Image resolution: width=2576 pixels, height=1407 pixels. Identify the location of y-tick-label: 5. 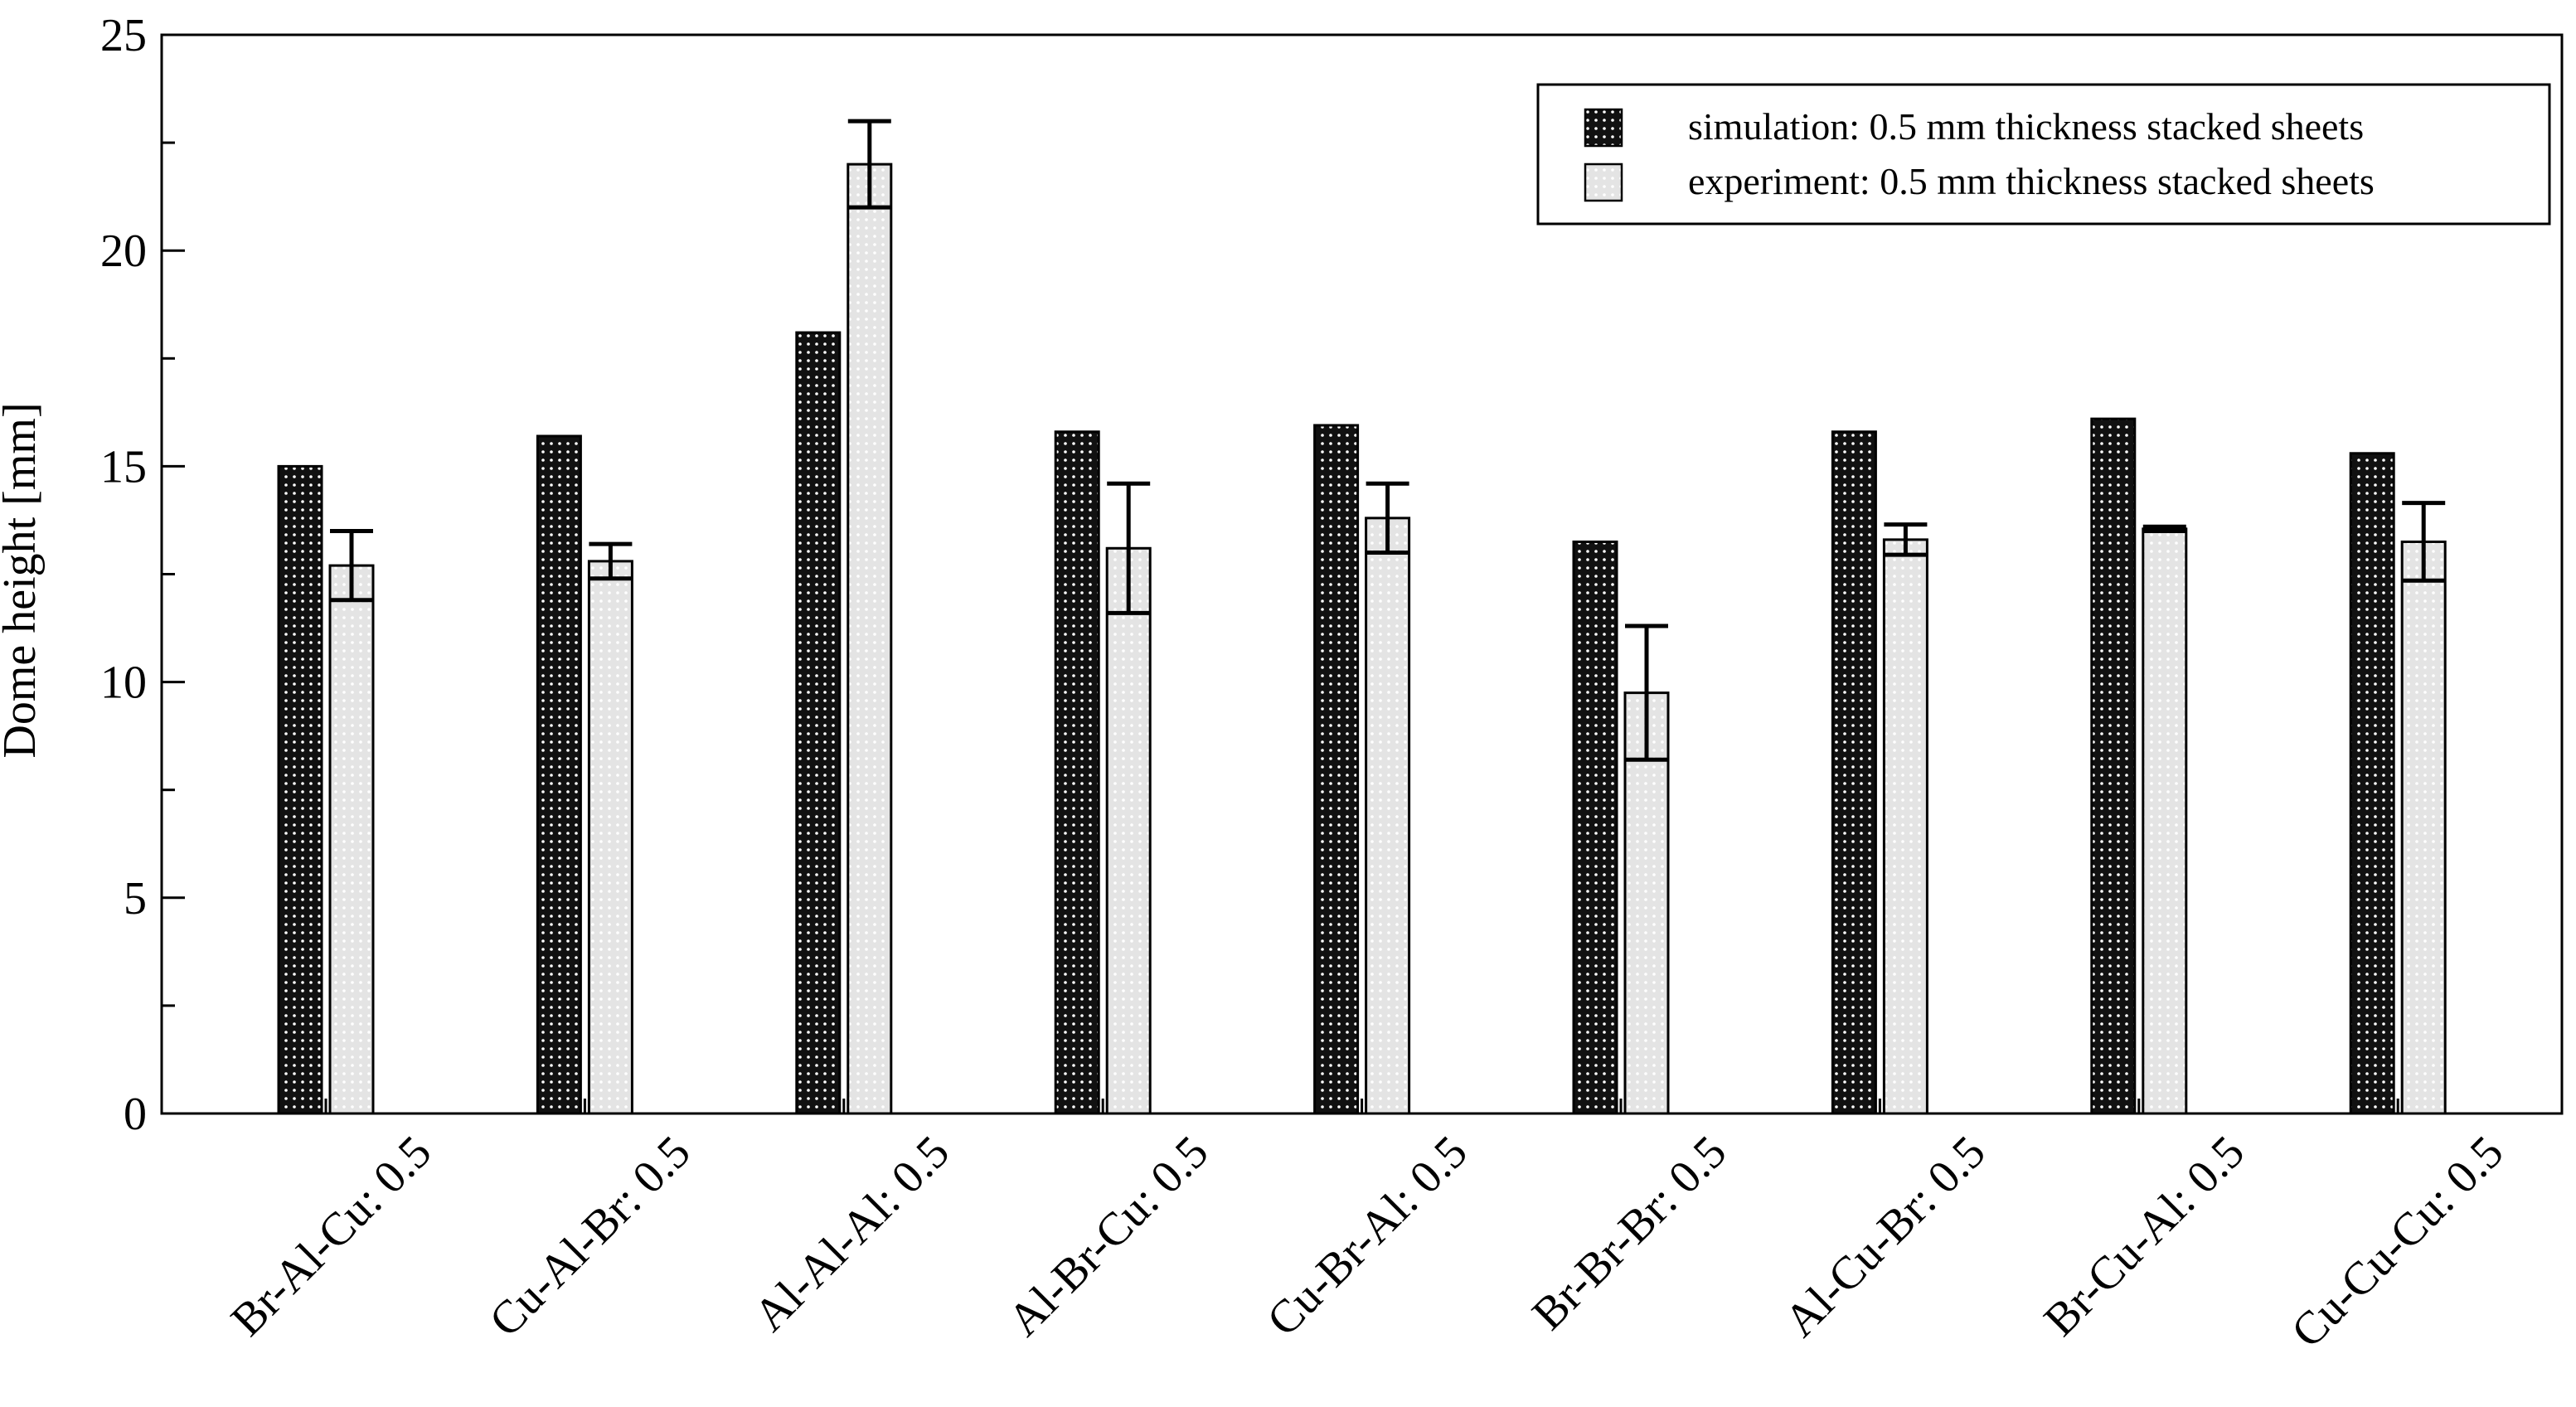
(135, 898).